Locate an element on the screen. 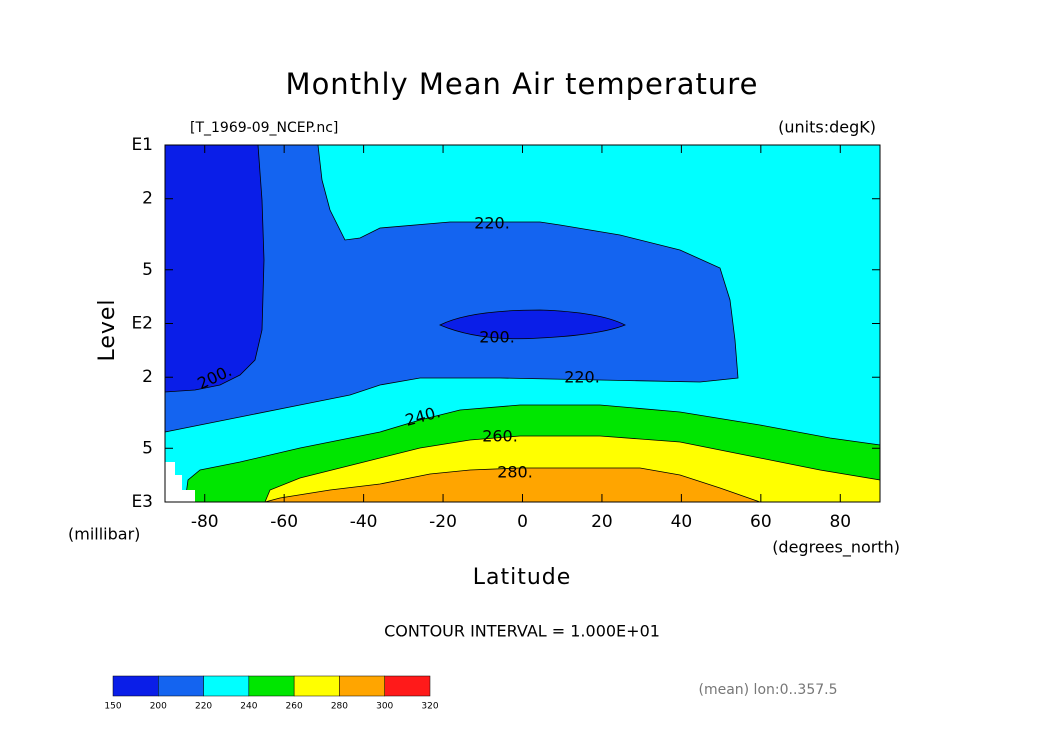 The image size is (1044, 739). y-tick-label: E2 is located at coordinates (142, 324).